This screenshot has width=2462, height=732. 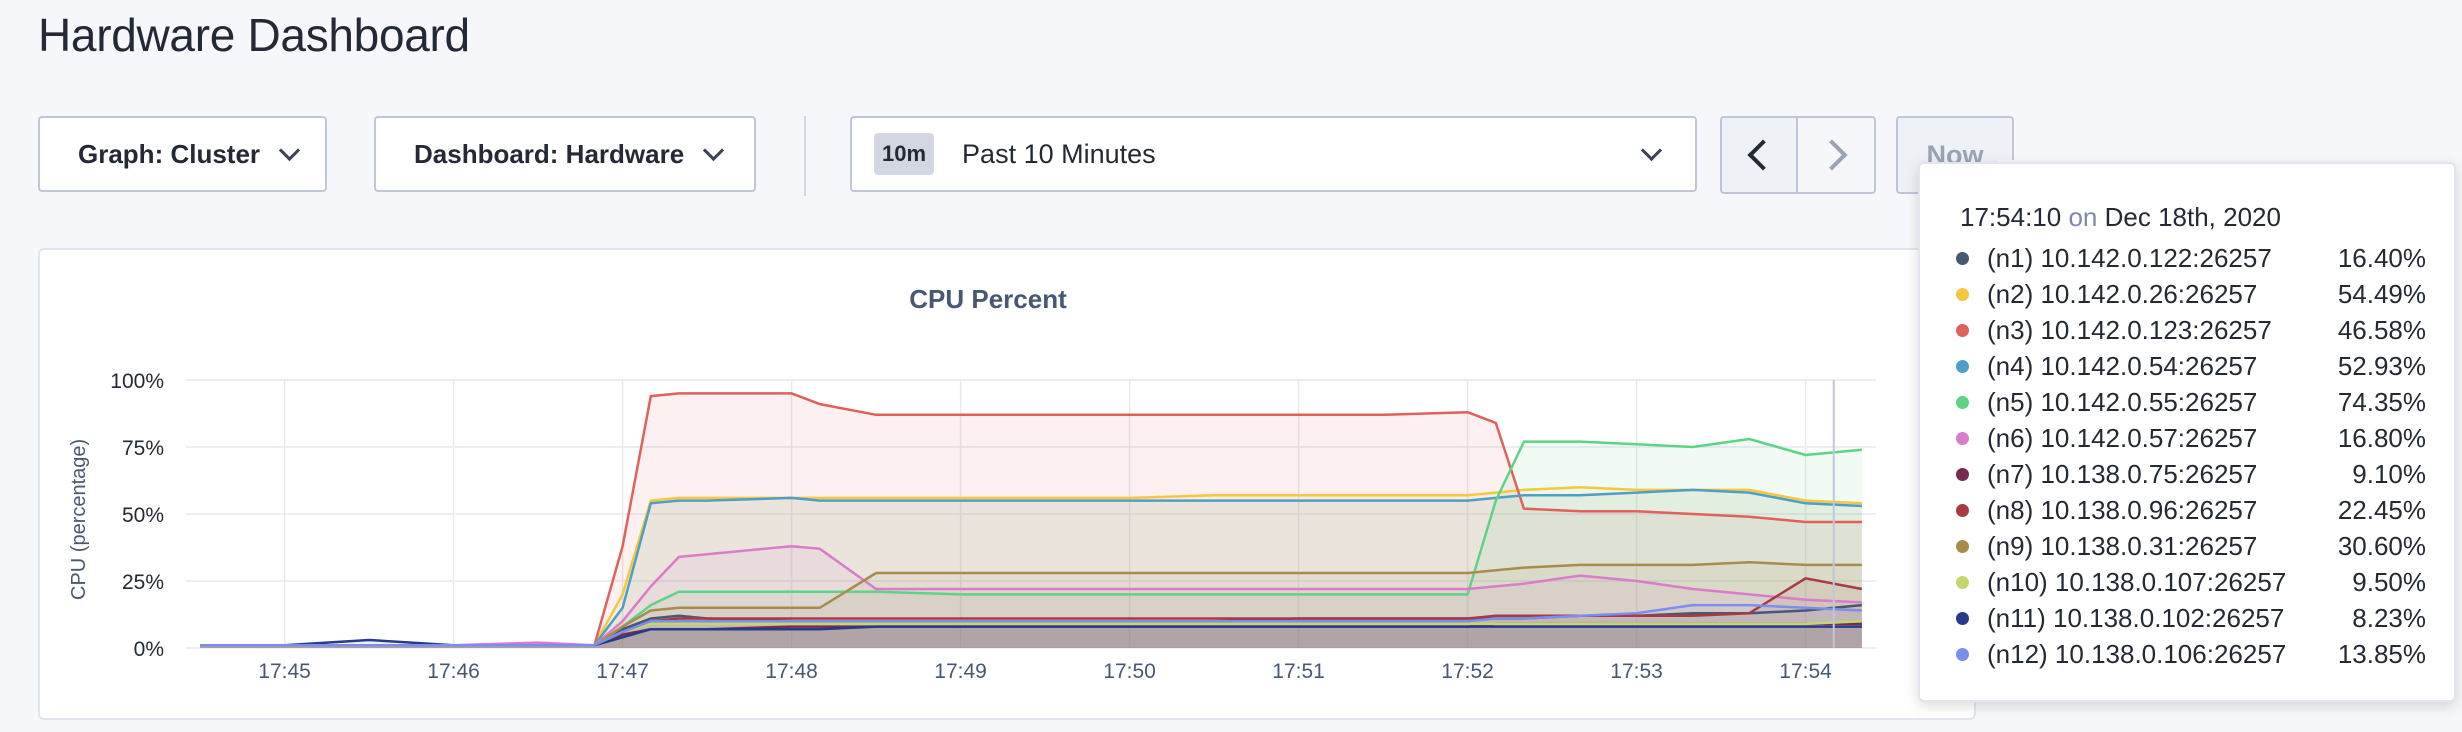 What do you see at coordinates (2381, 365) in the screenshot?
I see `tooltip-series-value: 52.93%` at bounding box center [2381, 365].